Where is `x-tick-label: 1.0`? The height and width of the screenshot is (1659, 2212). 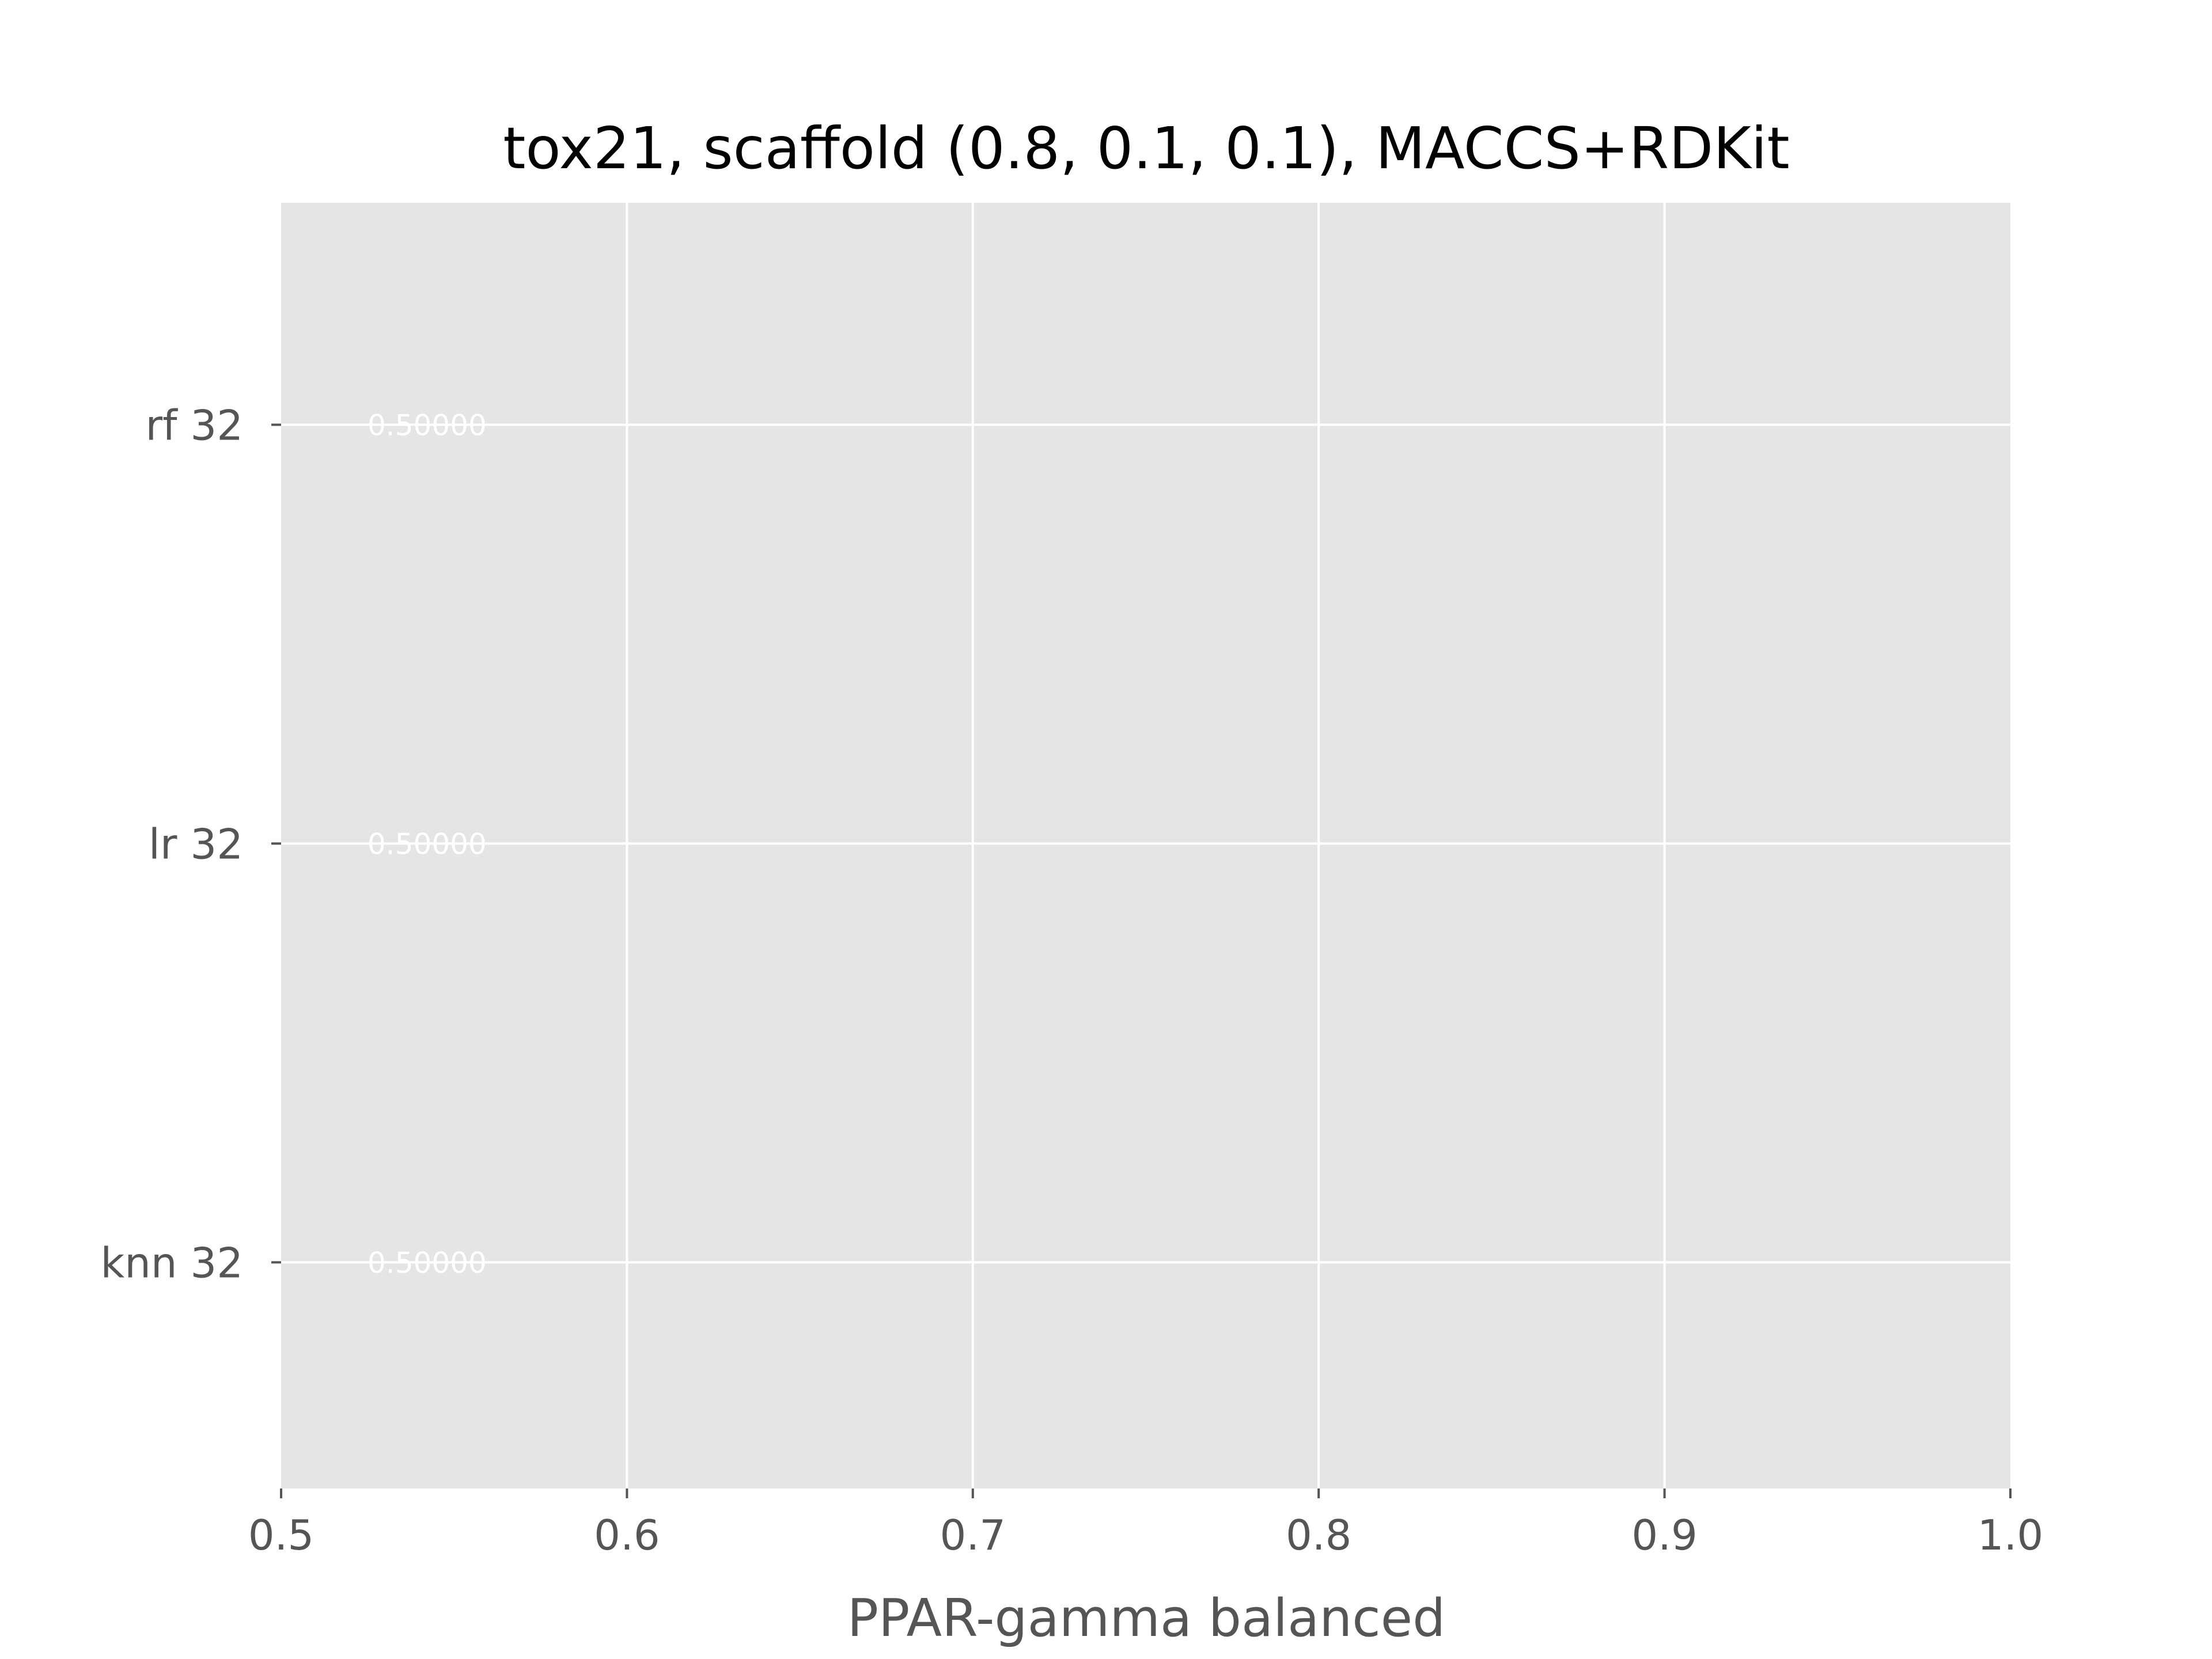
x-tick-label: 1.0 is located at coordinates (2011, 1535).